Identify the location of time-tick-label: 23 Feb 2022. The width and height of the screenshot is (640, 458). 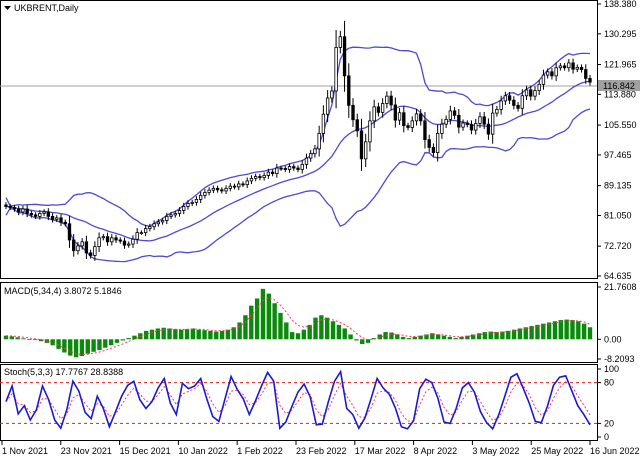
(321, 451).